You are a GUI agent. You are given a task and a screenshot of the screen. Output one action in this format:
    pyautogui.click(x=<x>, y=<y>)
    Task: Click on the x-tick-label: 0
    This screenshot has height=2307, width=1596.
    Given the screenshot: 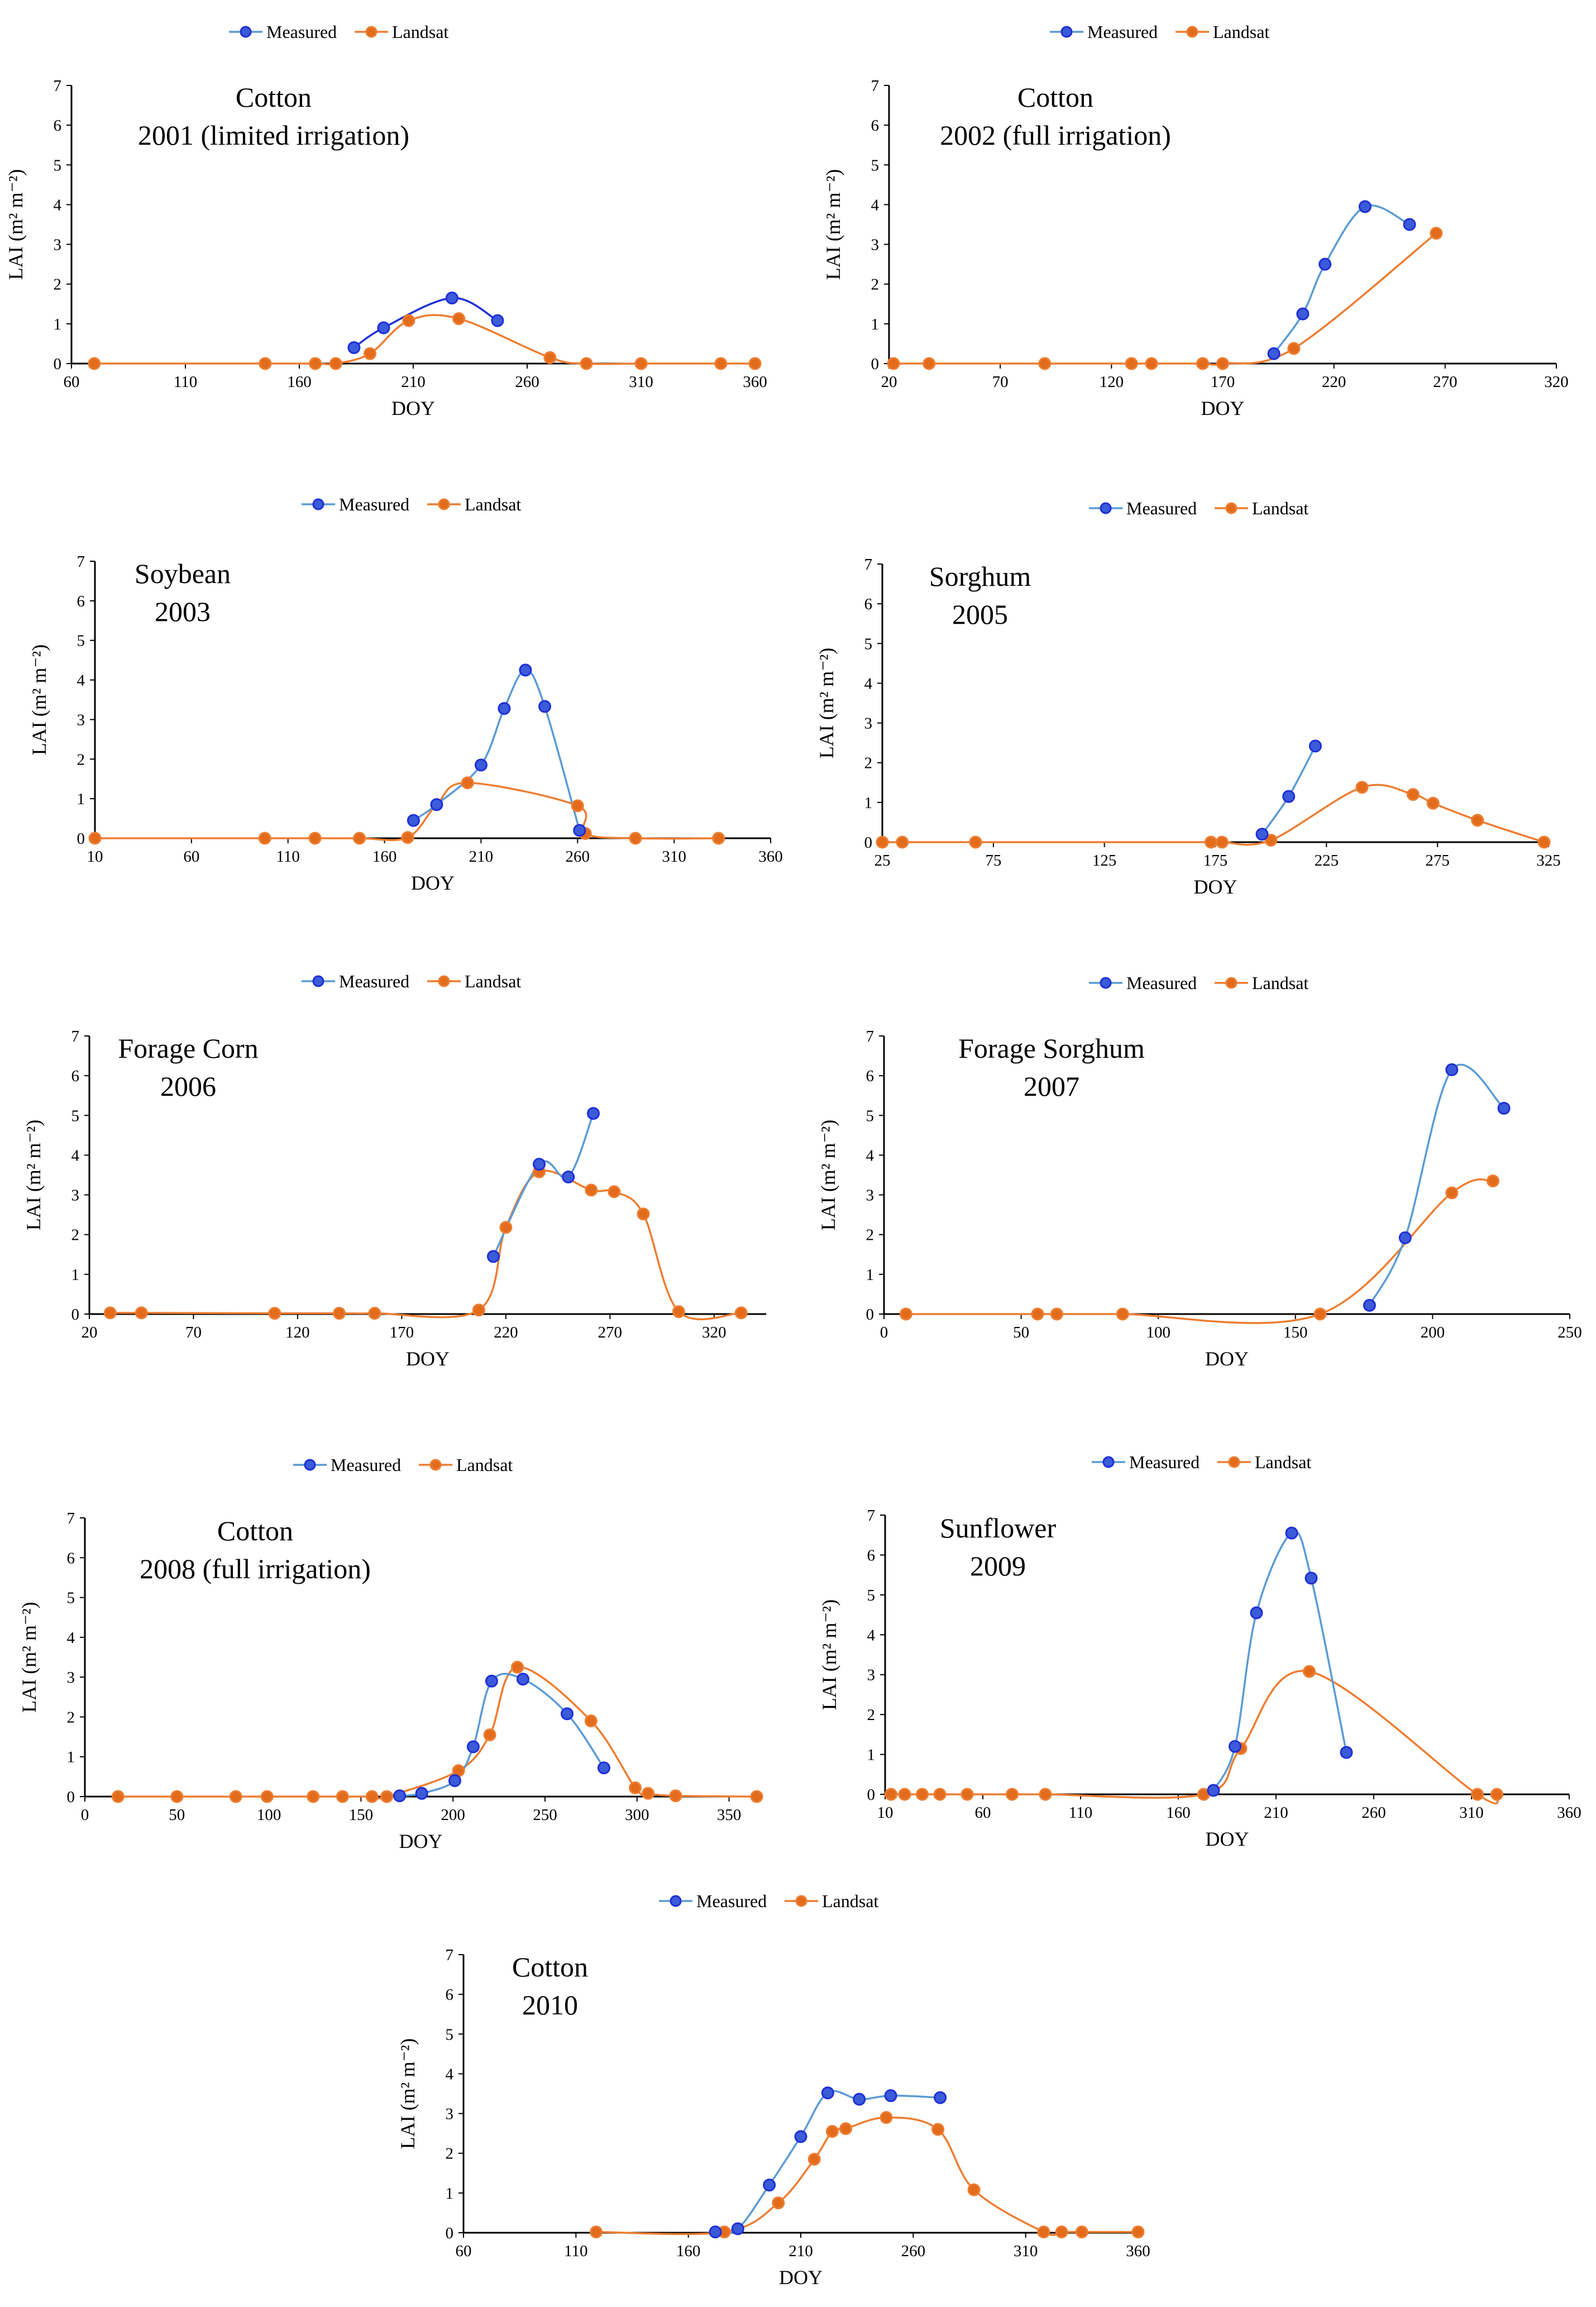 What is the action you would take?
    pyautogui.click(x=85, y=1815)
    